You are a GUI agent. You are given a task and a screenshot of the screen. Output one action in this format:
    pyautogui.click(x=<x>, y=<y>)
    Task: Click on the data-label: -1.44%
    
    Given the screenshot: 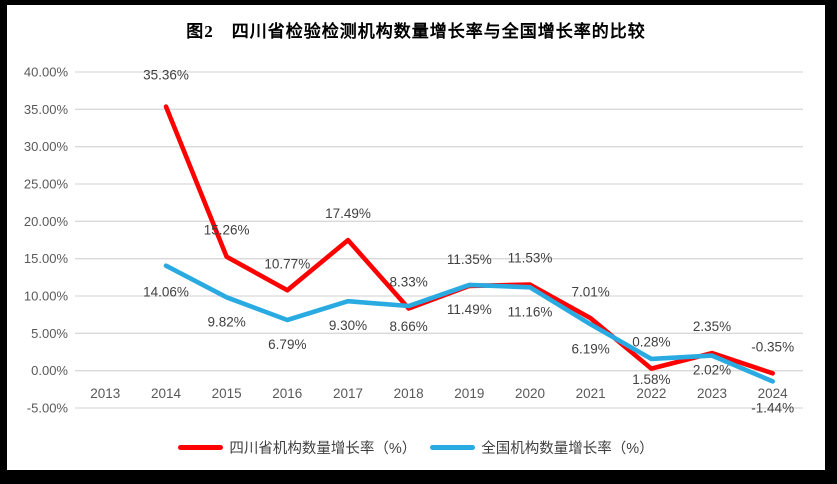 What is the action you would take?
    pyautogui.click(x=772, y=407)
    